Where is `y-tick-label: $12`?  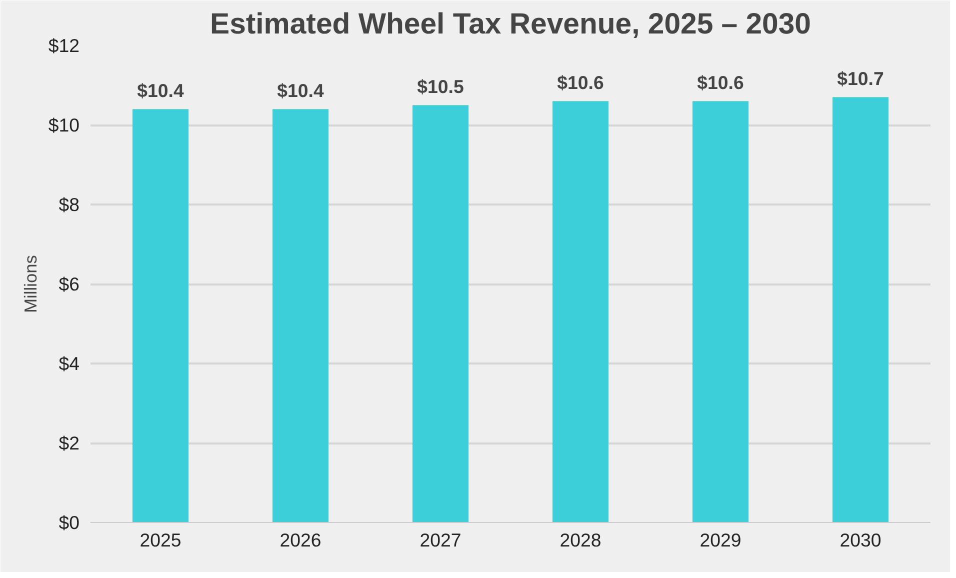 y-tick-label: $12 is located at coordinates (64, 45).